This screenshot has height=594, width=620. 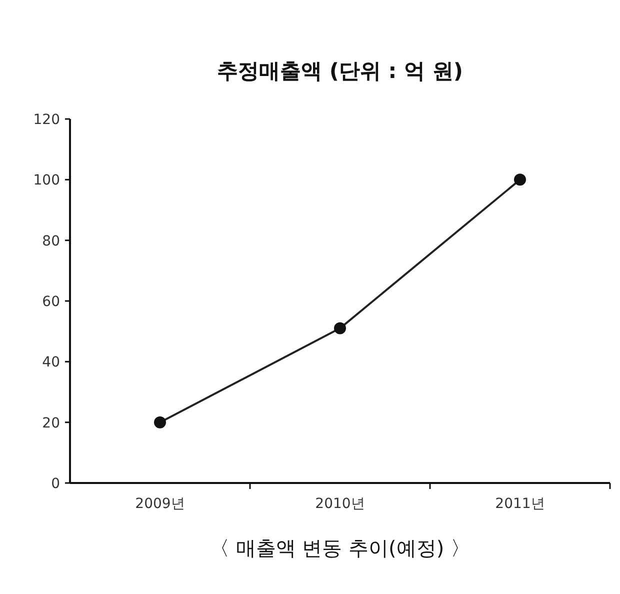 I want to click on y-tick-label: 40, so click(x=51, y=362).